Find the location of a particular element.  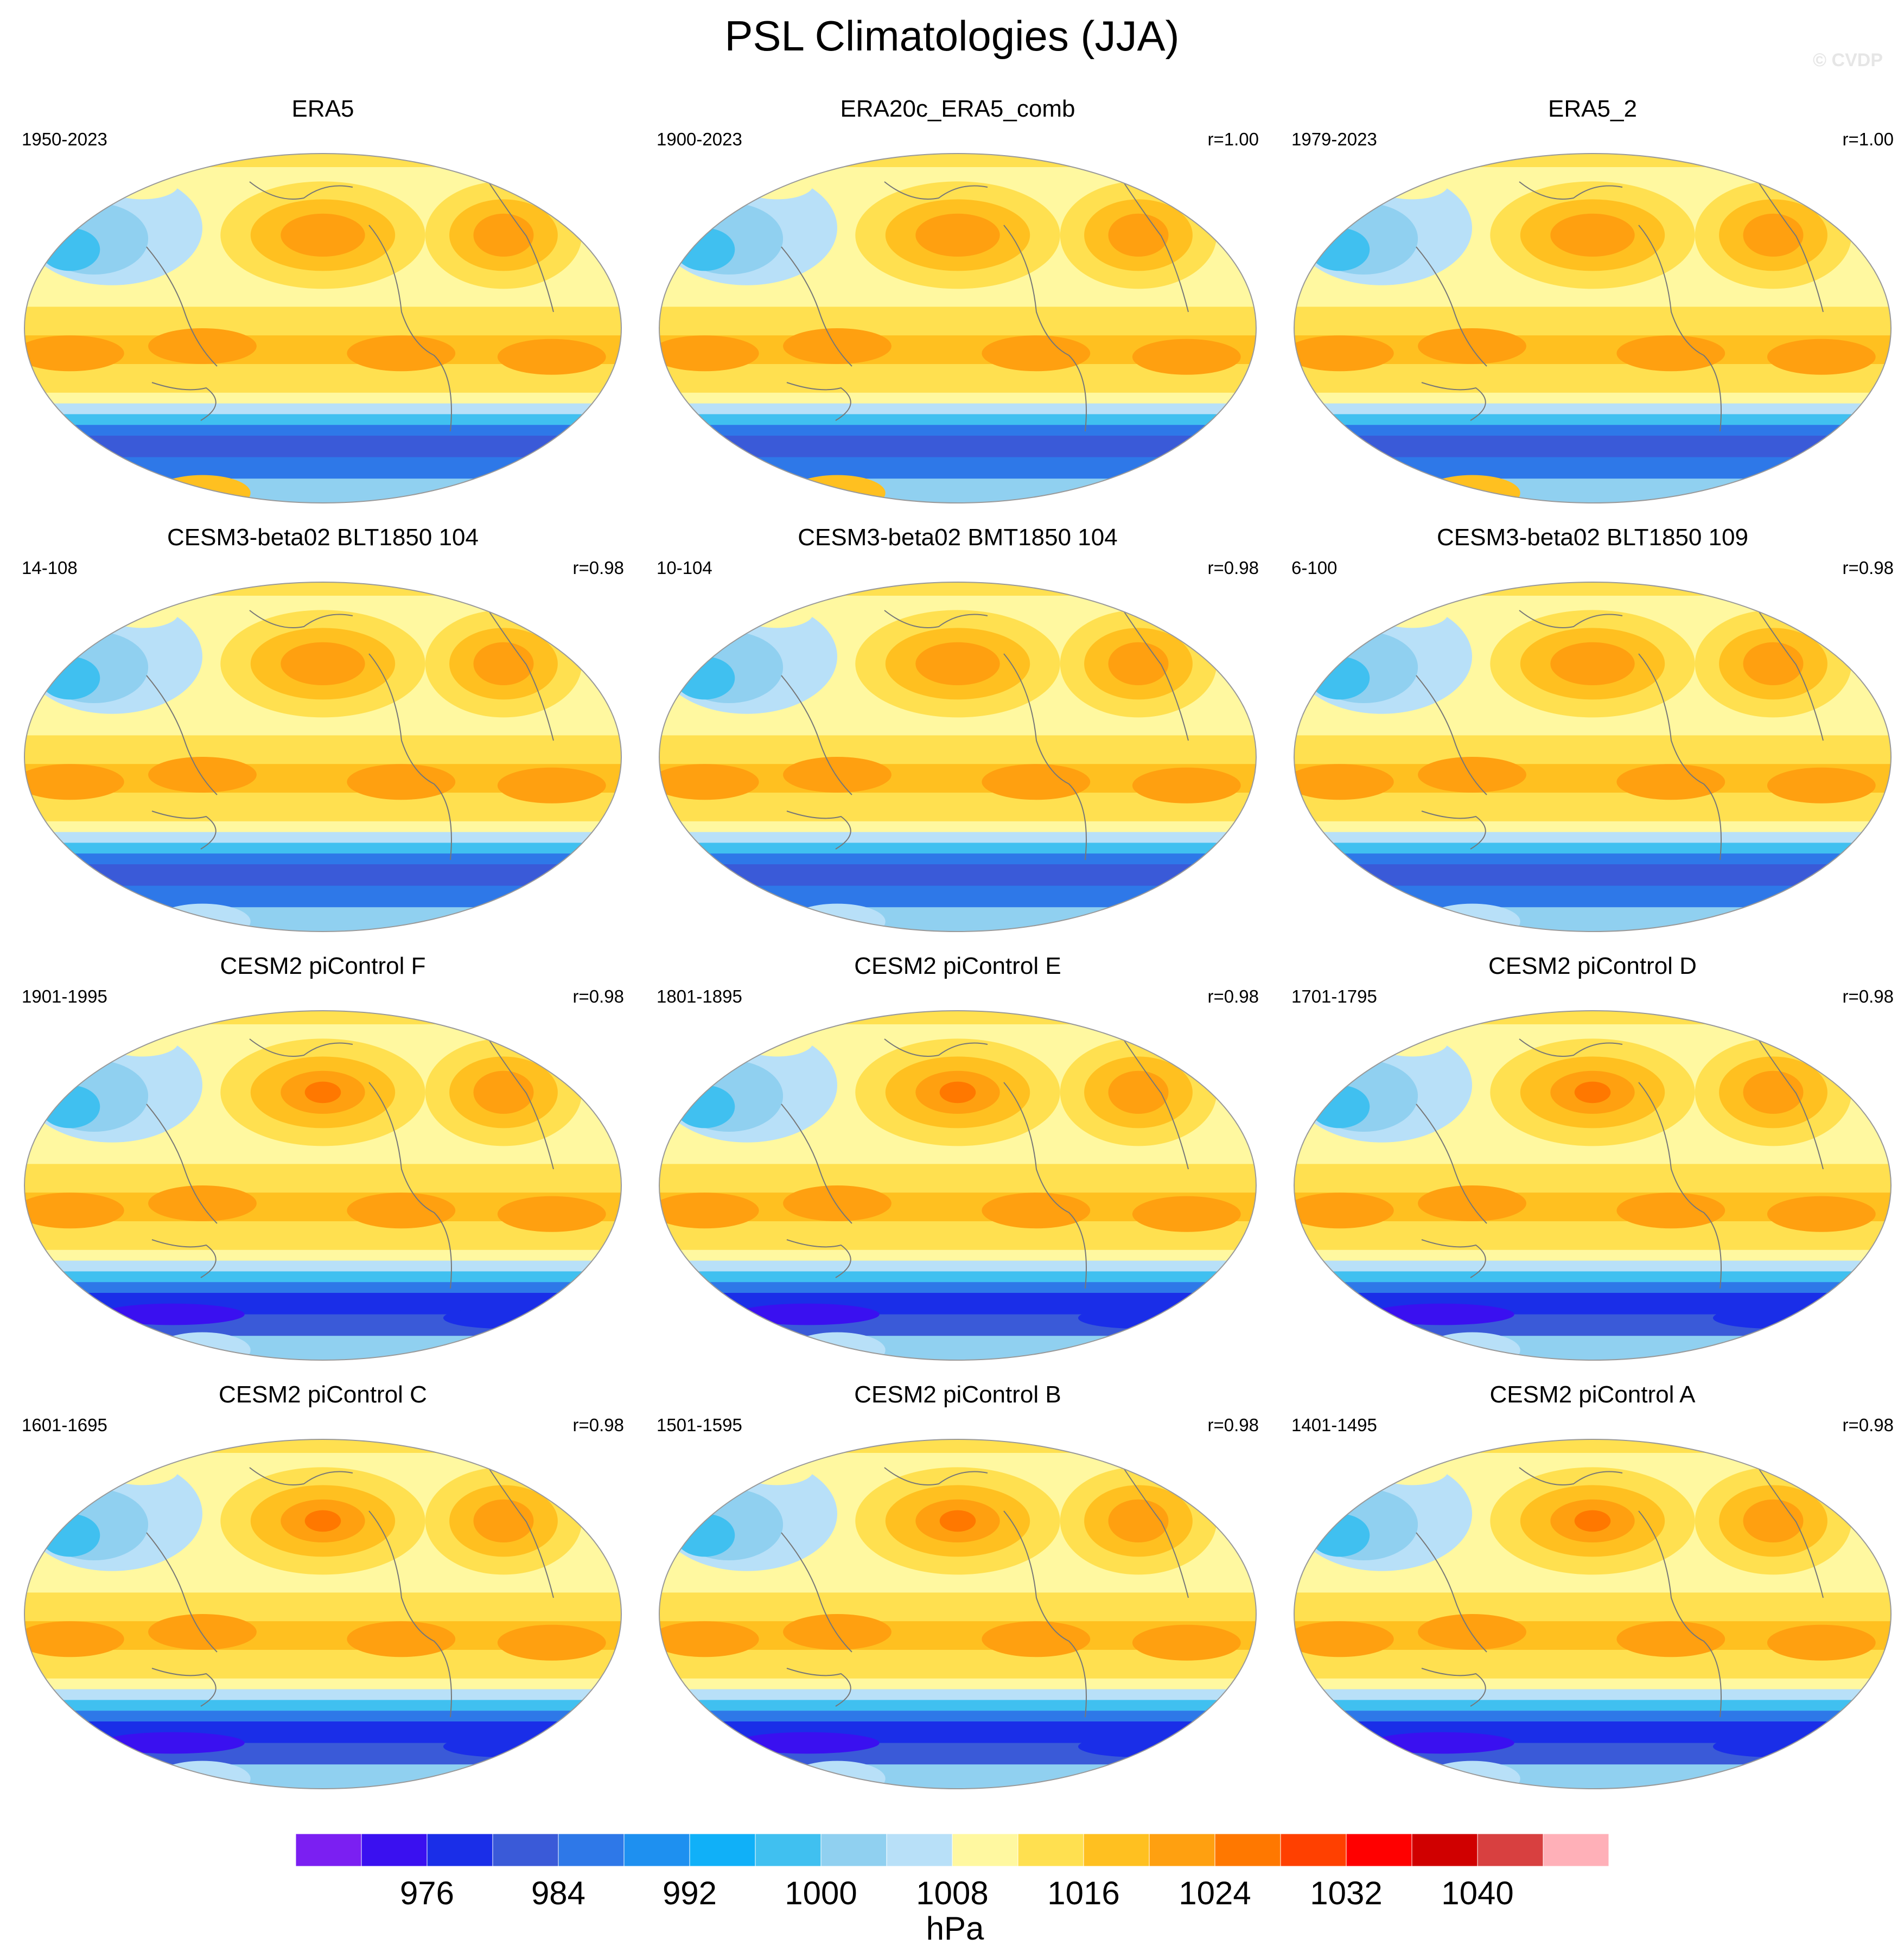

panel-title: CESM3-beta02 BLT1850 109 is located at coordinates (1592, 537).